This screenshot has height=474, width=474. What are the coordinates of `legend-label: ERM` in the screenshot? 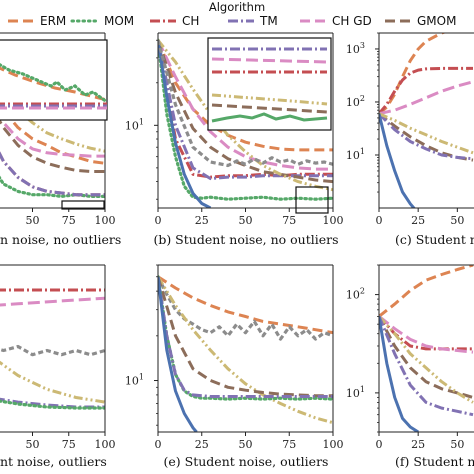 It's located at (53, 21).